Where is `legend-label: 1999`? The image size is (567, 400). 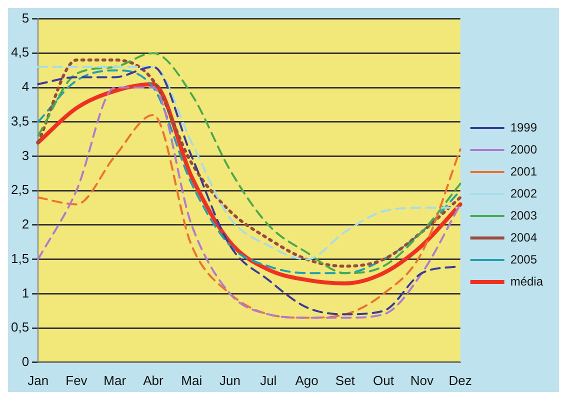 legend-label: 1999 is located at coordinates (524, 127).